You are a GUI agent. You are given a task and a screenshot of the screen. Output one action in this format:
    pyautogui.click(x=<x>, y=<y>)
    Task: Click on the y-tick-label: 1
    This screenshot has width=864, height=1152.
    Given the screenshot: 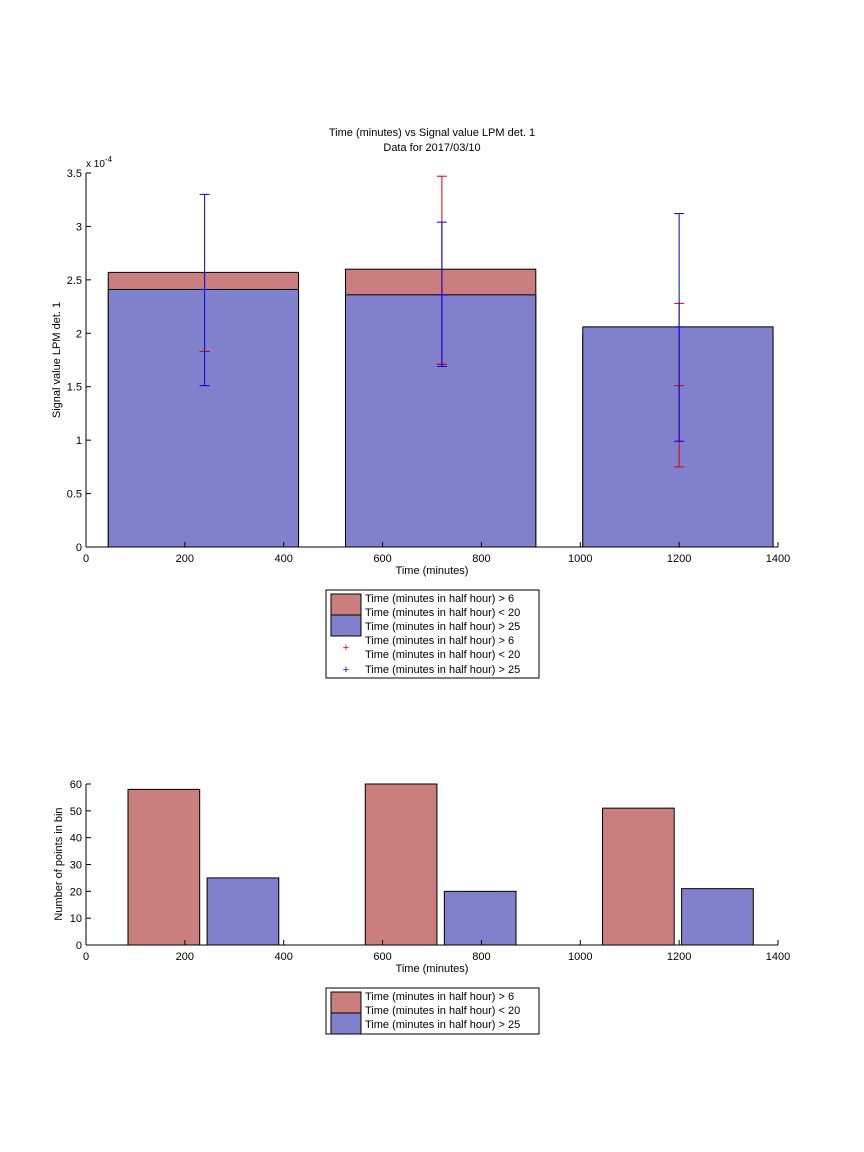 What is the action you would take?
    pyautogui.click(x=79, y=441)
    